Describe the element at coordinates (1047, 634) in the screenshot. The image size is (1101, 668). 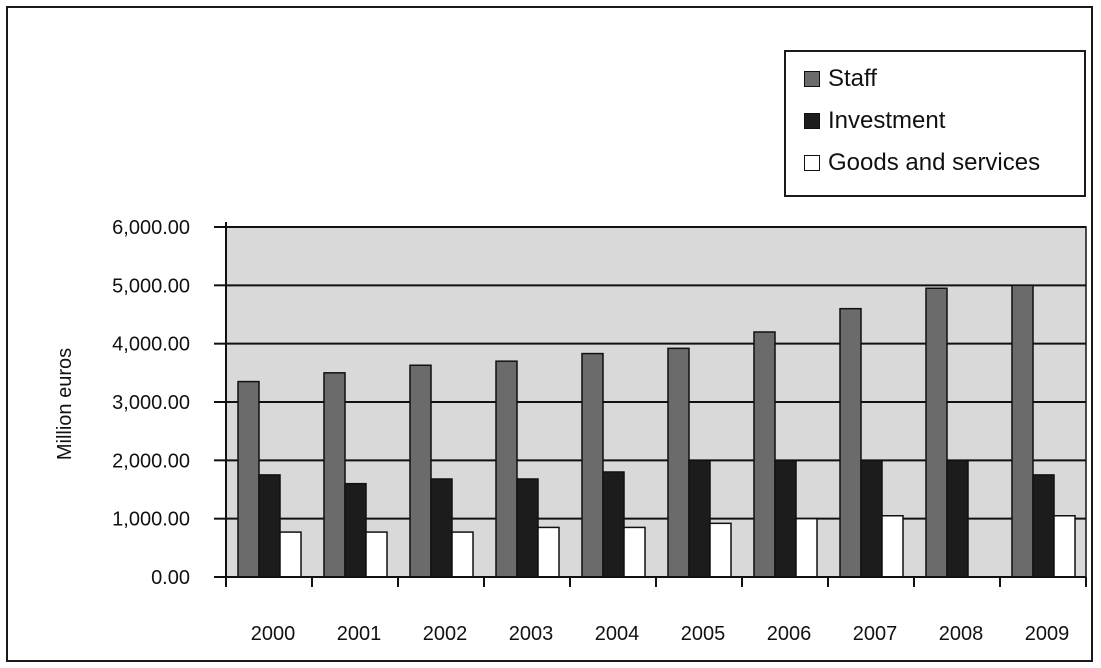
I see `x-tick-label: 2009` at that location.